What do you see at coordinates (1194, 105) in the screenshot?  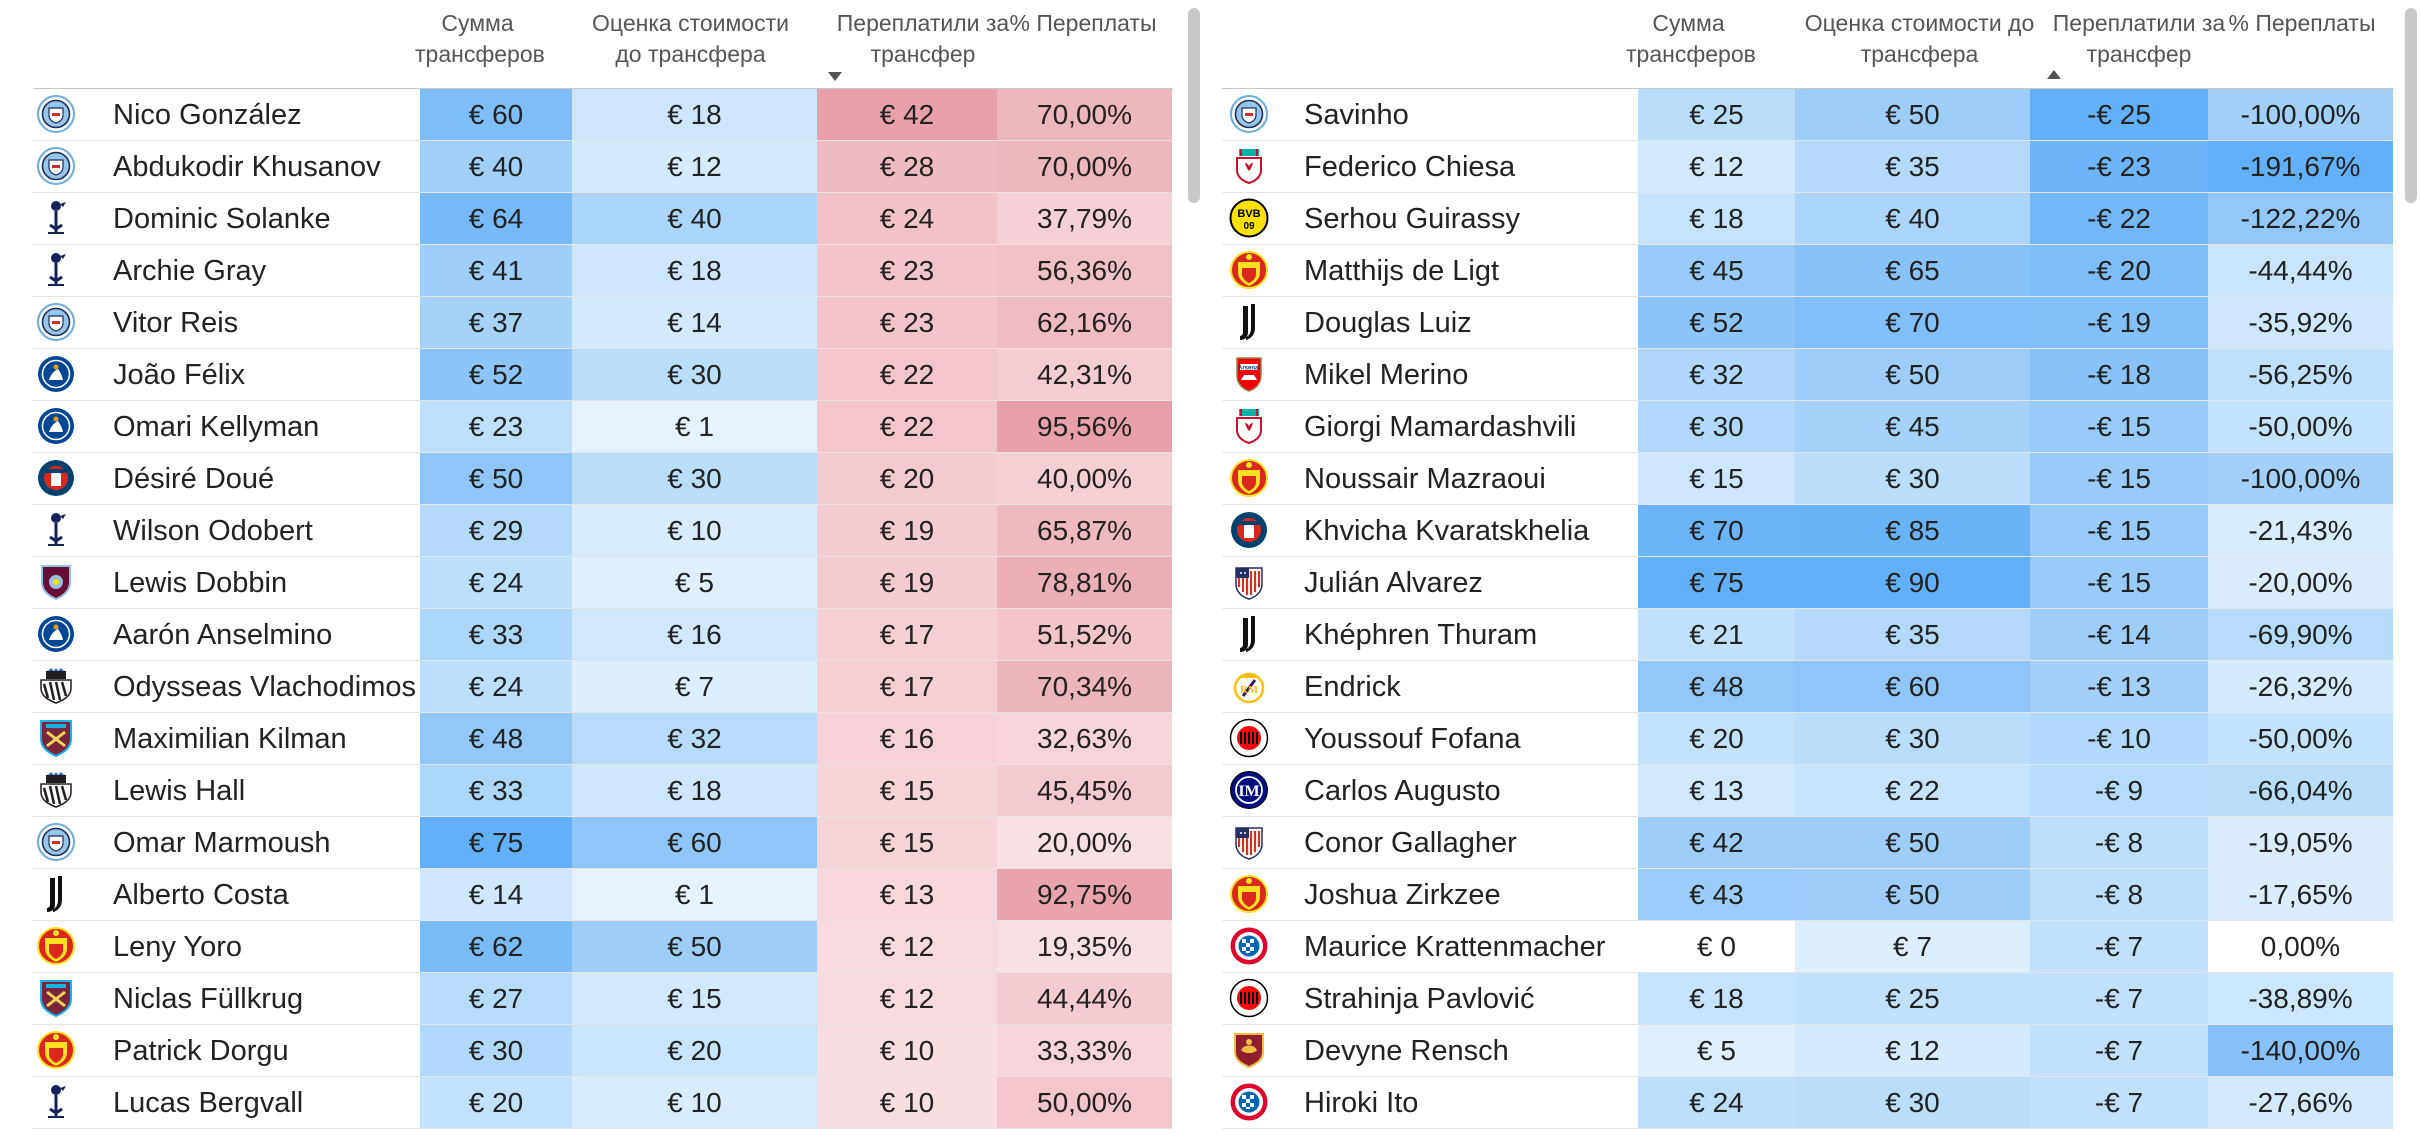 I see `scrollbar-left` at bounding box center [1194, 105].